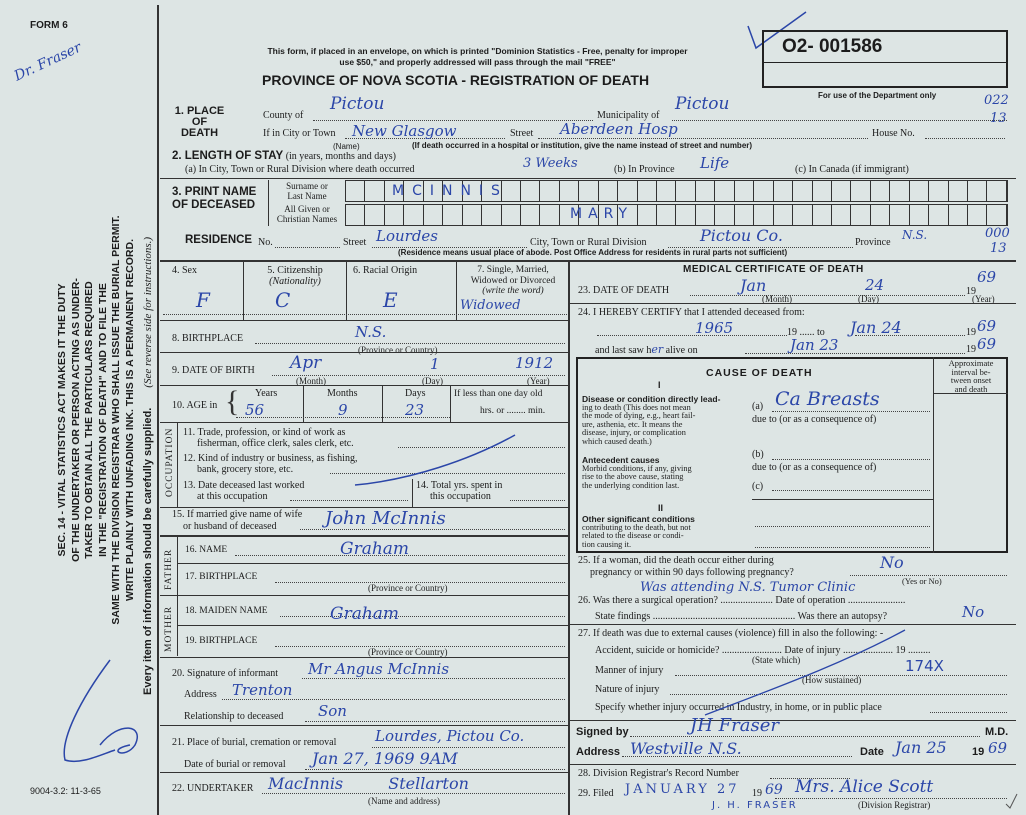 The height and width of the screenshot is (815, 1026). What do you see at coordinates (400, 555) in the screenshot?
I see `father-name-field` at bounding box center [400, 555].